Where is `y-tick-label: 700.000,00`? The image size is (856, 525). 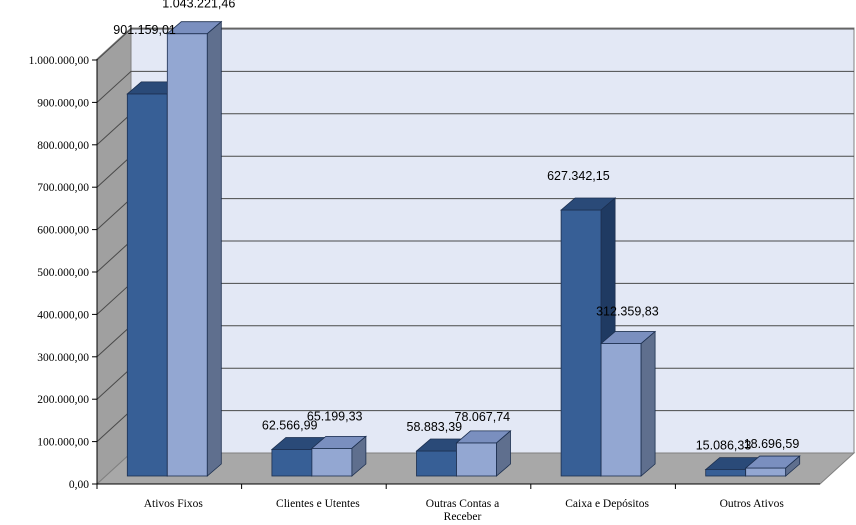
y-tick-label: 700.000,00 is located at coordinates (63, 188).